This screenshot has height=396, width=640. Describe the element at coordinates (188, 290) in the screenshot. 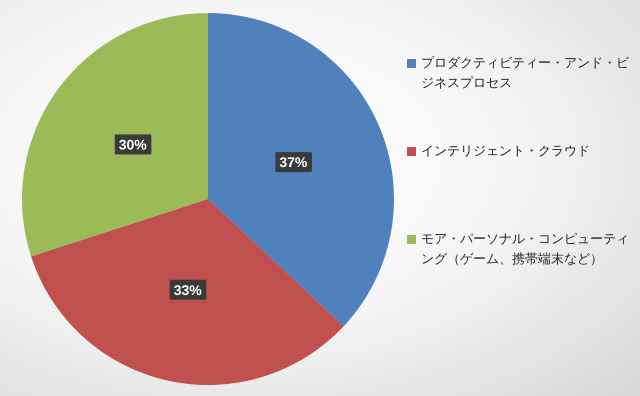

I see `data-label: 33%` at that location.